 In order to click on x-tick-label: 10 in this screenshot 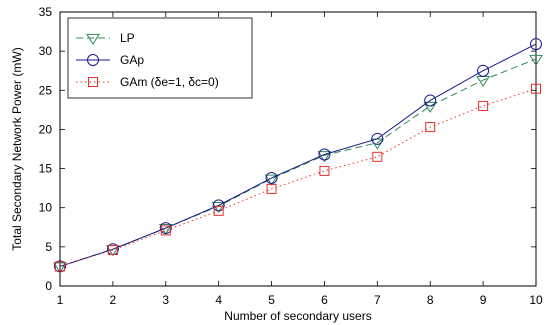, I will do `click(536, 300)`.